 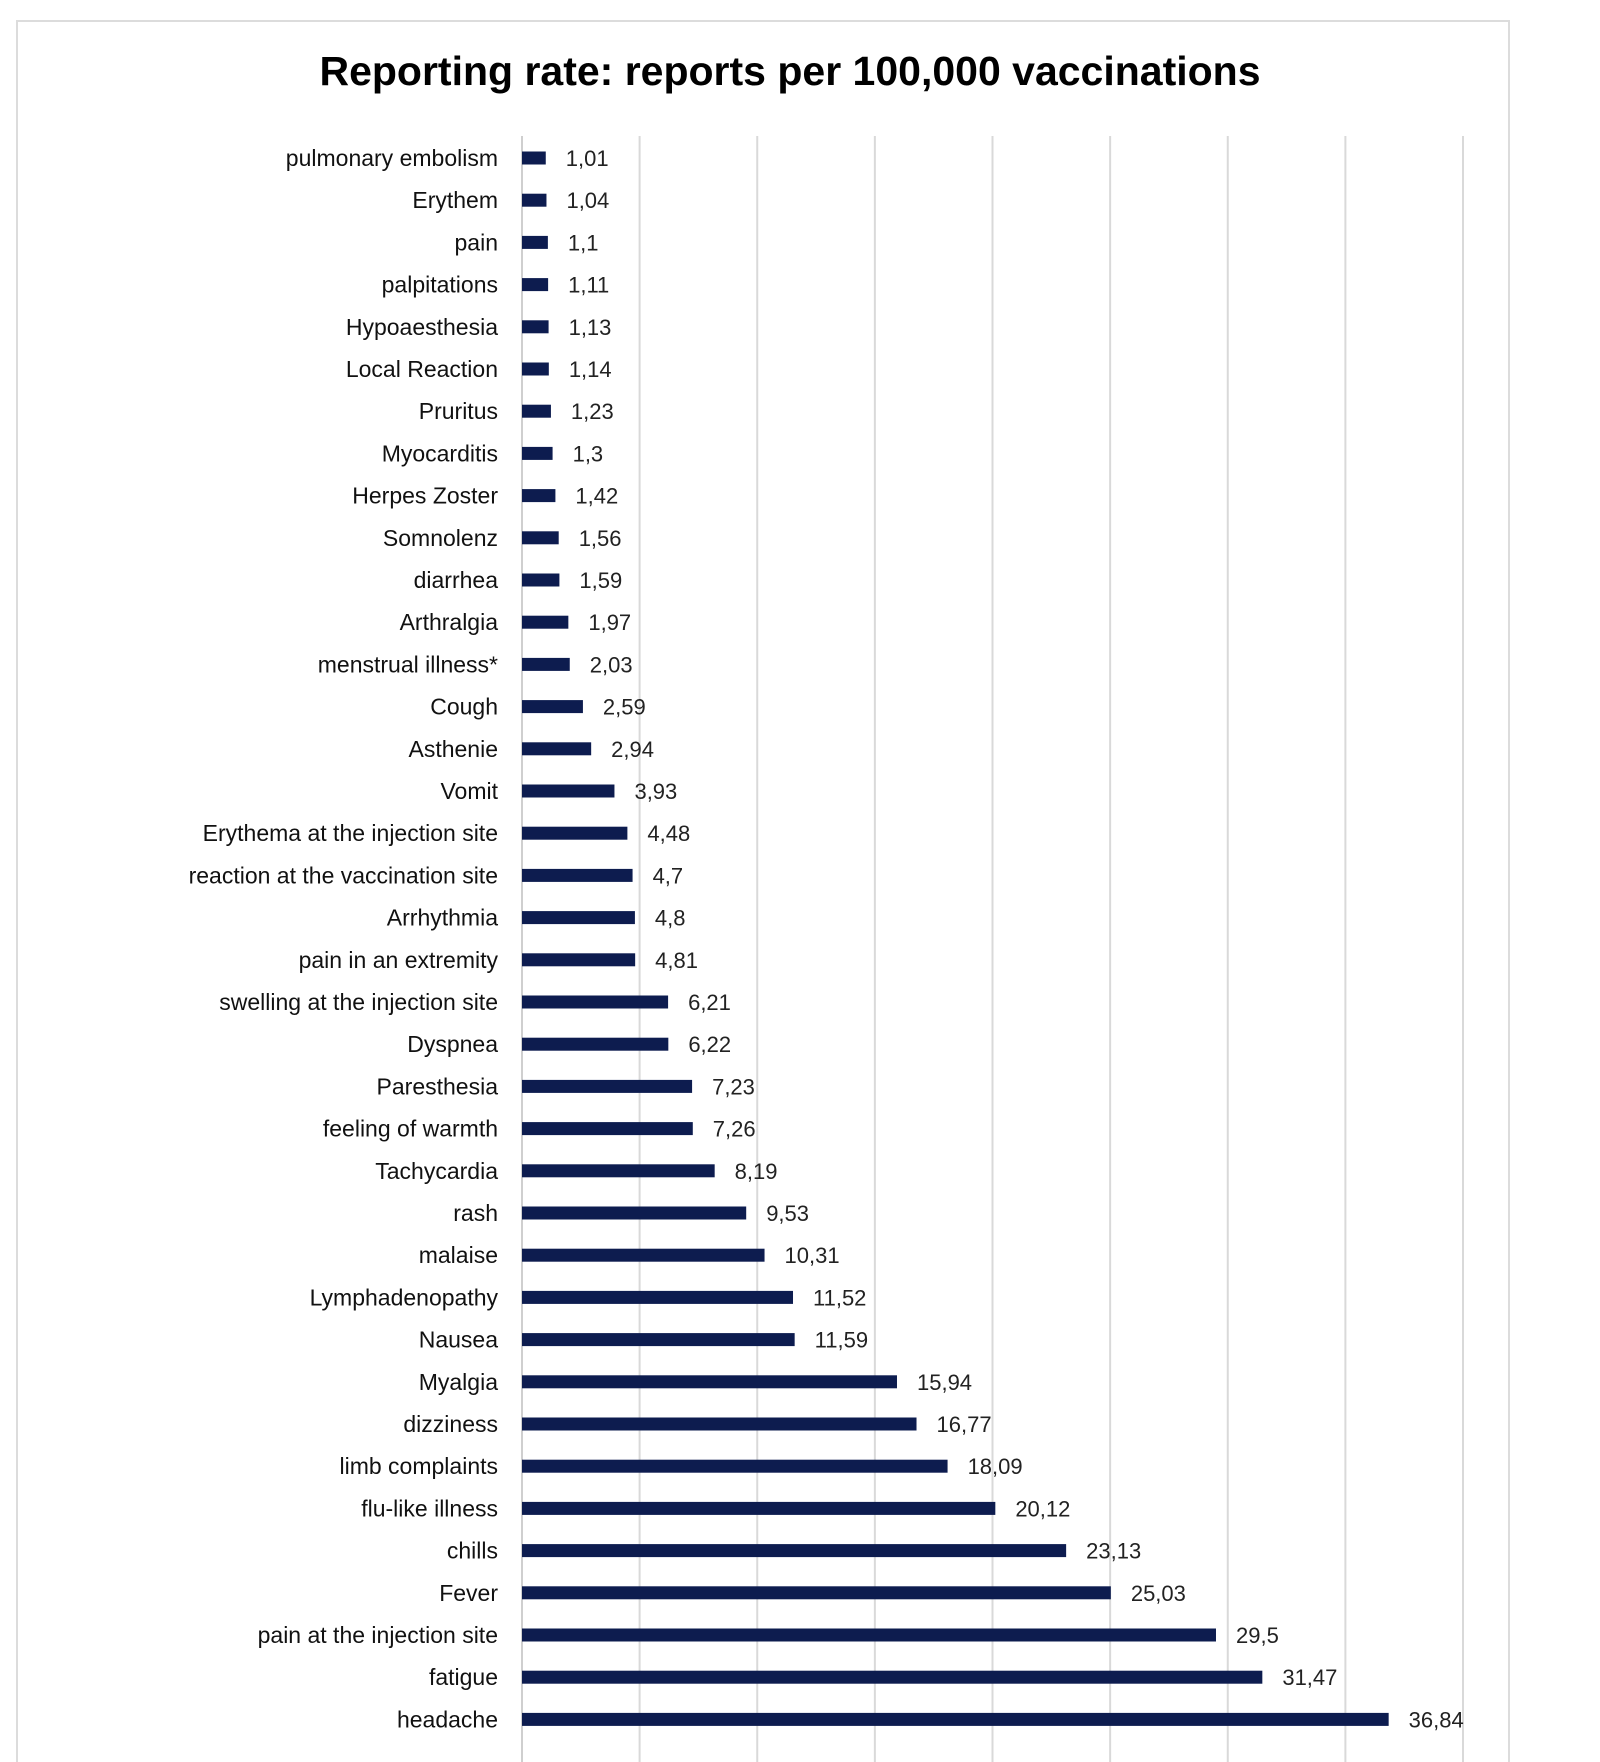 What do you see at coordinates (668, 875) in the screenshot?
I see `data-label: 4,7` at bounding box center [668, 875].